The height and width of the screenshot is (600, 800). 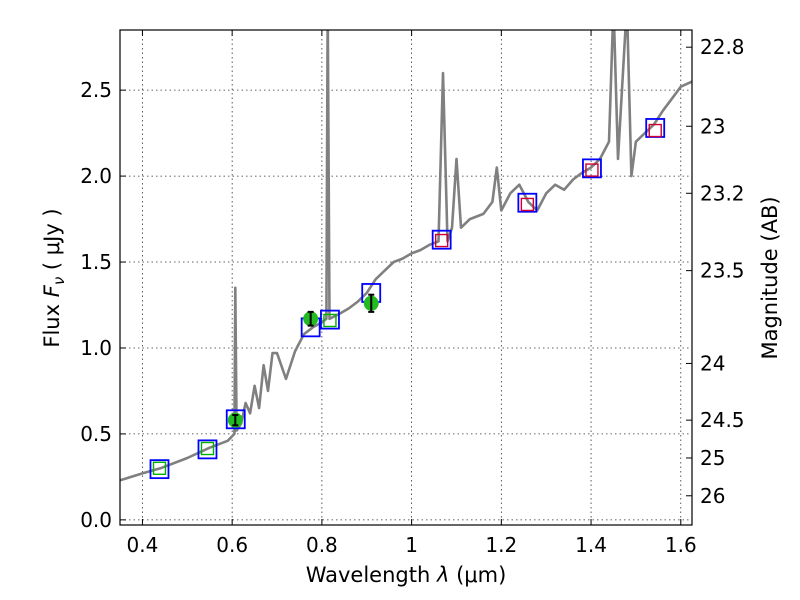 I want to click on x-tick-label: 1.6, so click(x=681, y=545).